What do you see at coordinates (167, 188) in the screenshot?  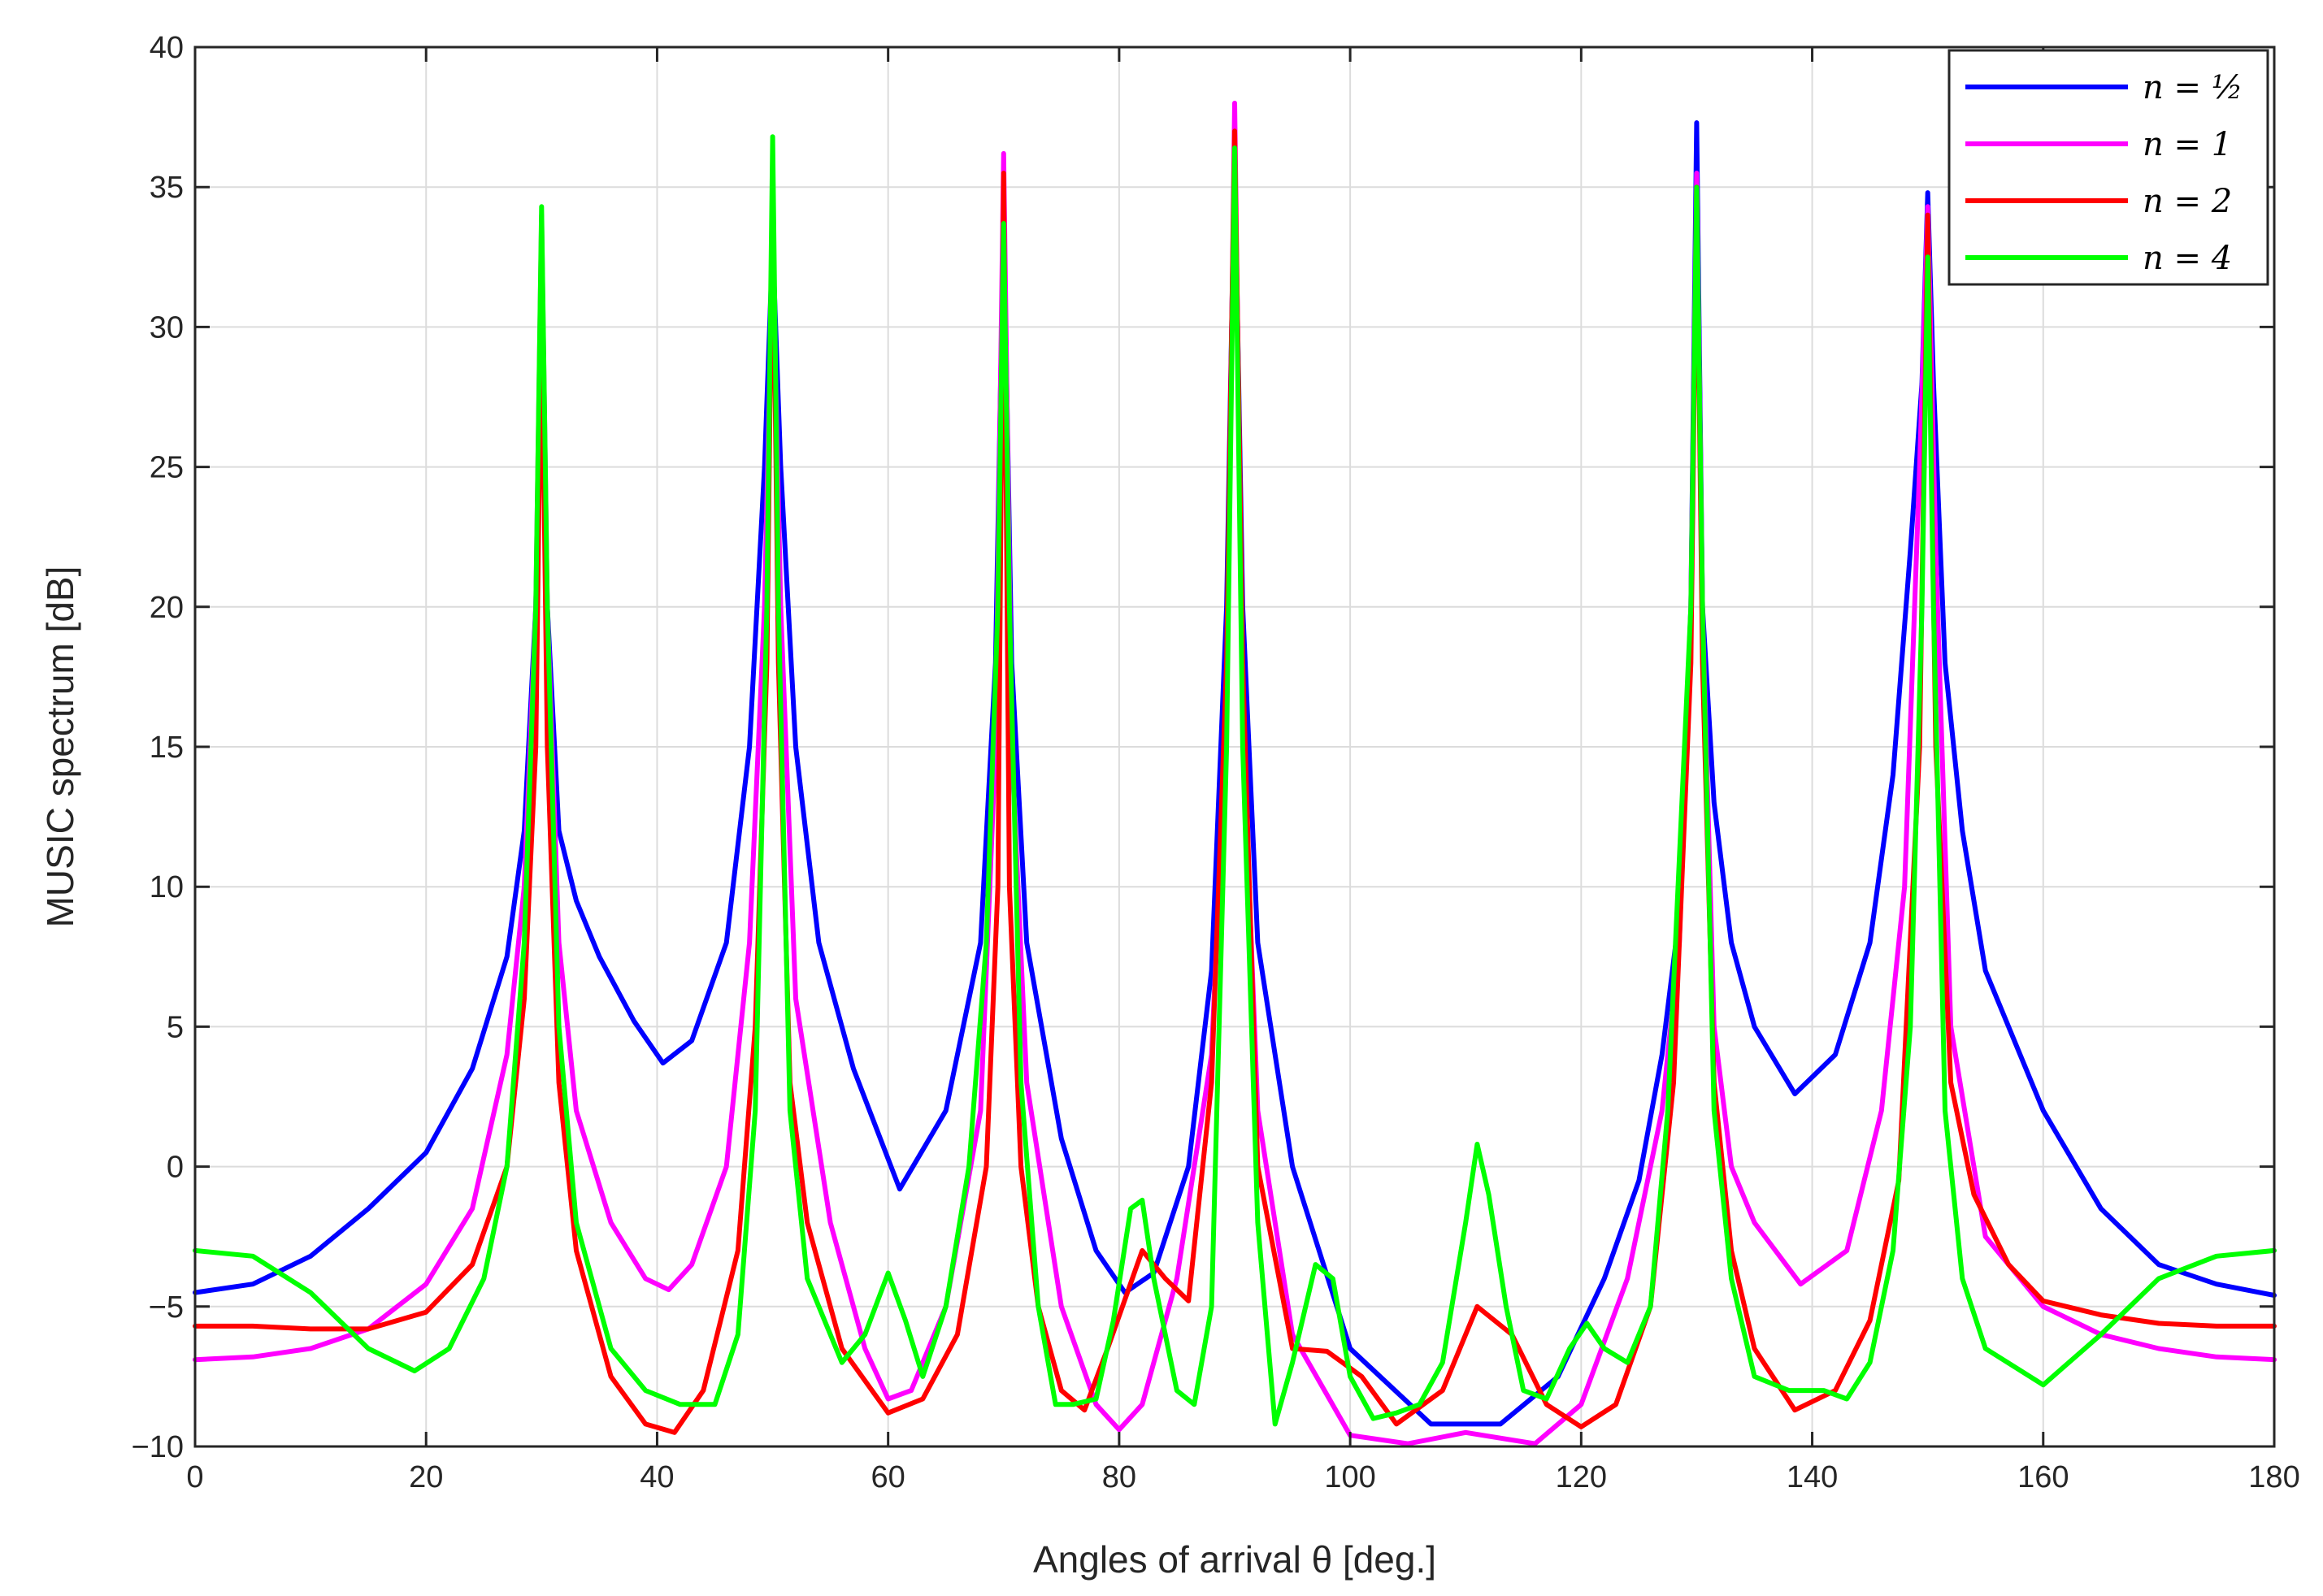 I see `y-tick-label: 35` at bounding box center [167, 188].